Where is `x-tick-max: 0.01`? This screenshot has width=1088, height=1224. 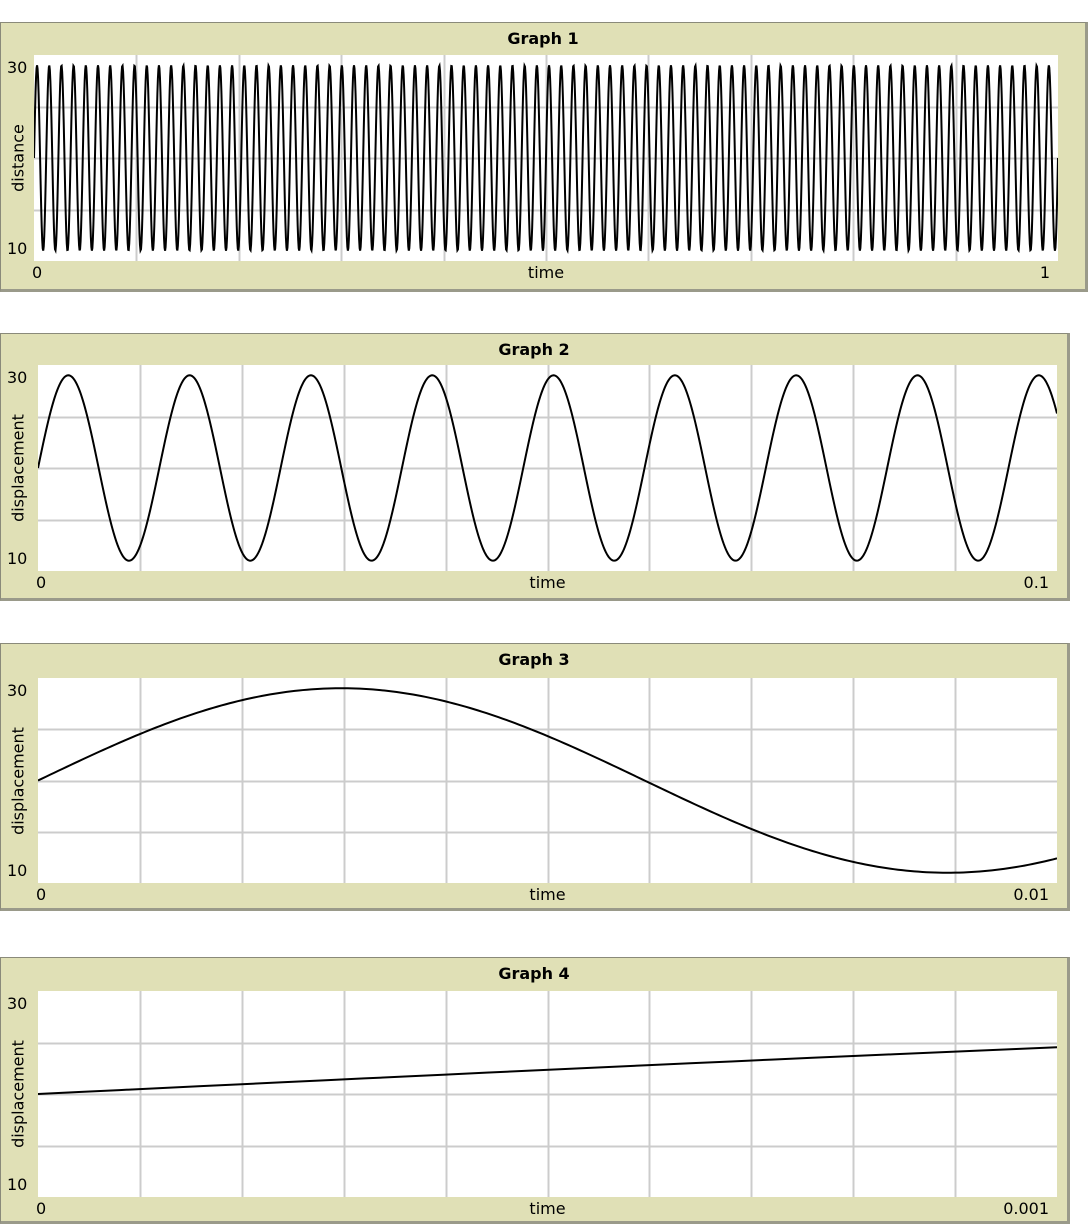
x-tick-max: 0.01 is located at coordinates (1031, 894).